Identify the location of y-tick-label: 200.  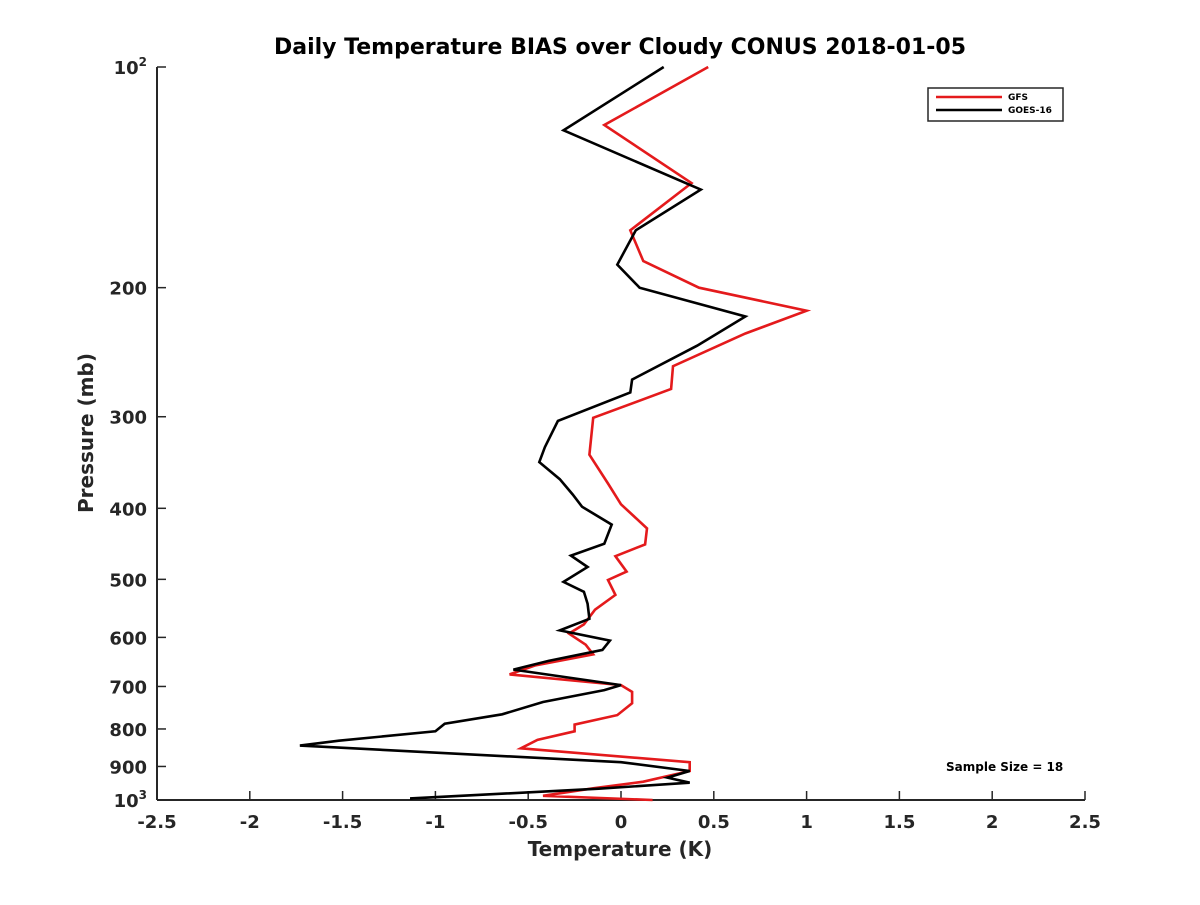
(128, 289).